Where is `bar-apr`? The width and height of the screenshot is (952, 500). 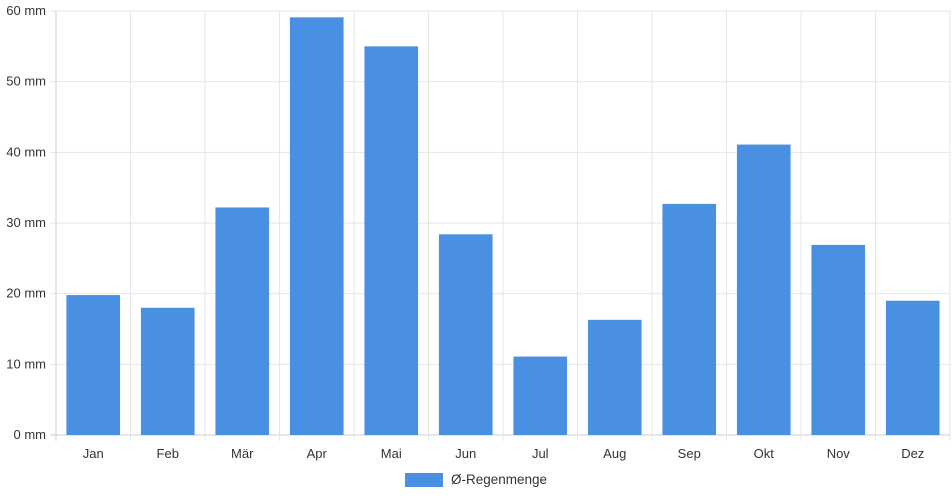
bar-apr is located at coordinates (316, 226).